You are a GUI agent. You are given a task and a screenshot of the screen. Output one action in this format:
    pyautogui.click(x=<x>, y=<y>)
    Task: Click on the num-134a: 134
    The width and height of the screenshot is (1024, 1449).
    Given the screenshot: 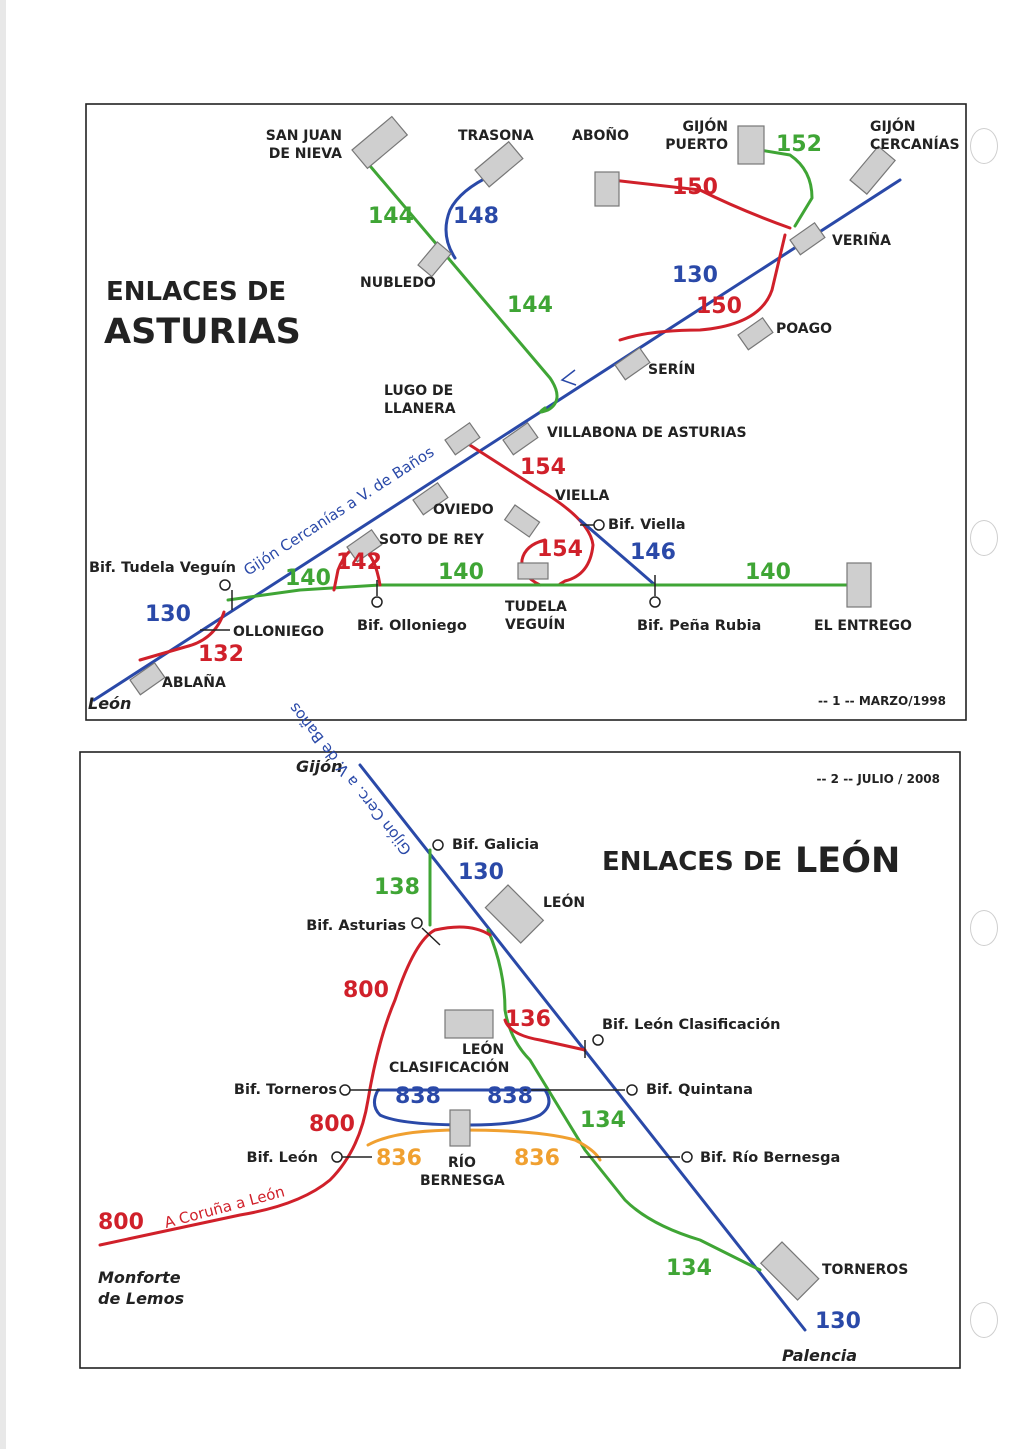 What is the action you would take?
    pyautogui.click(x=603, y=1120)
    